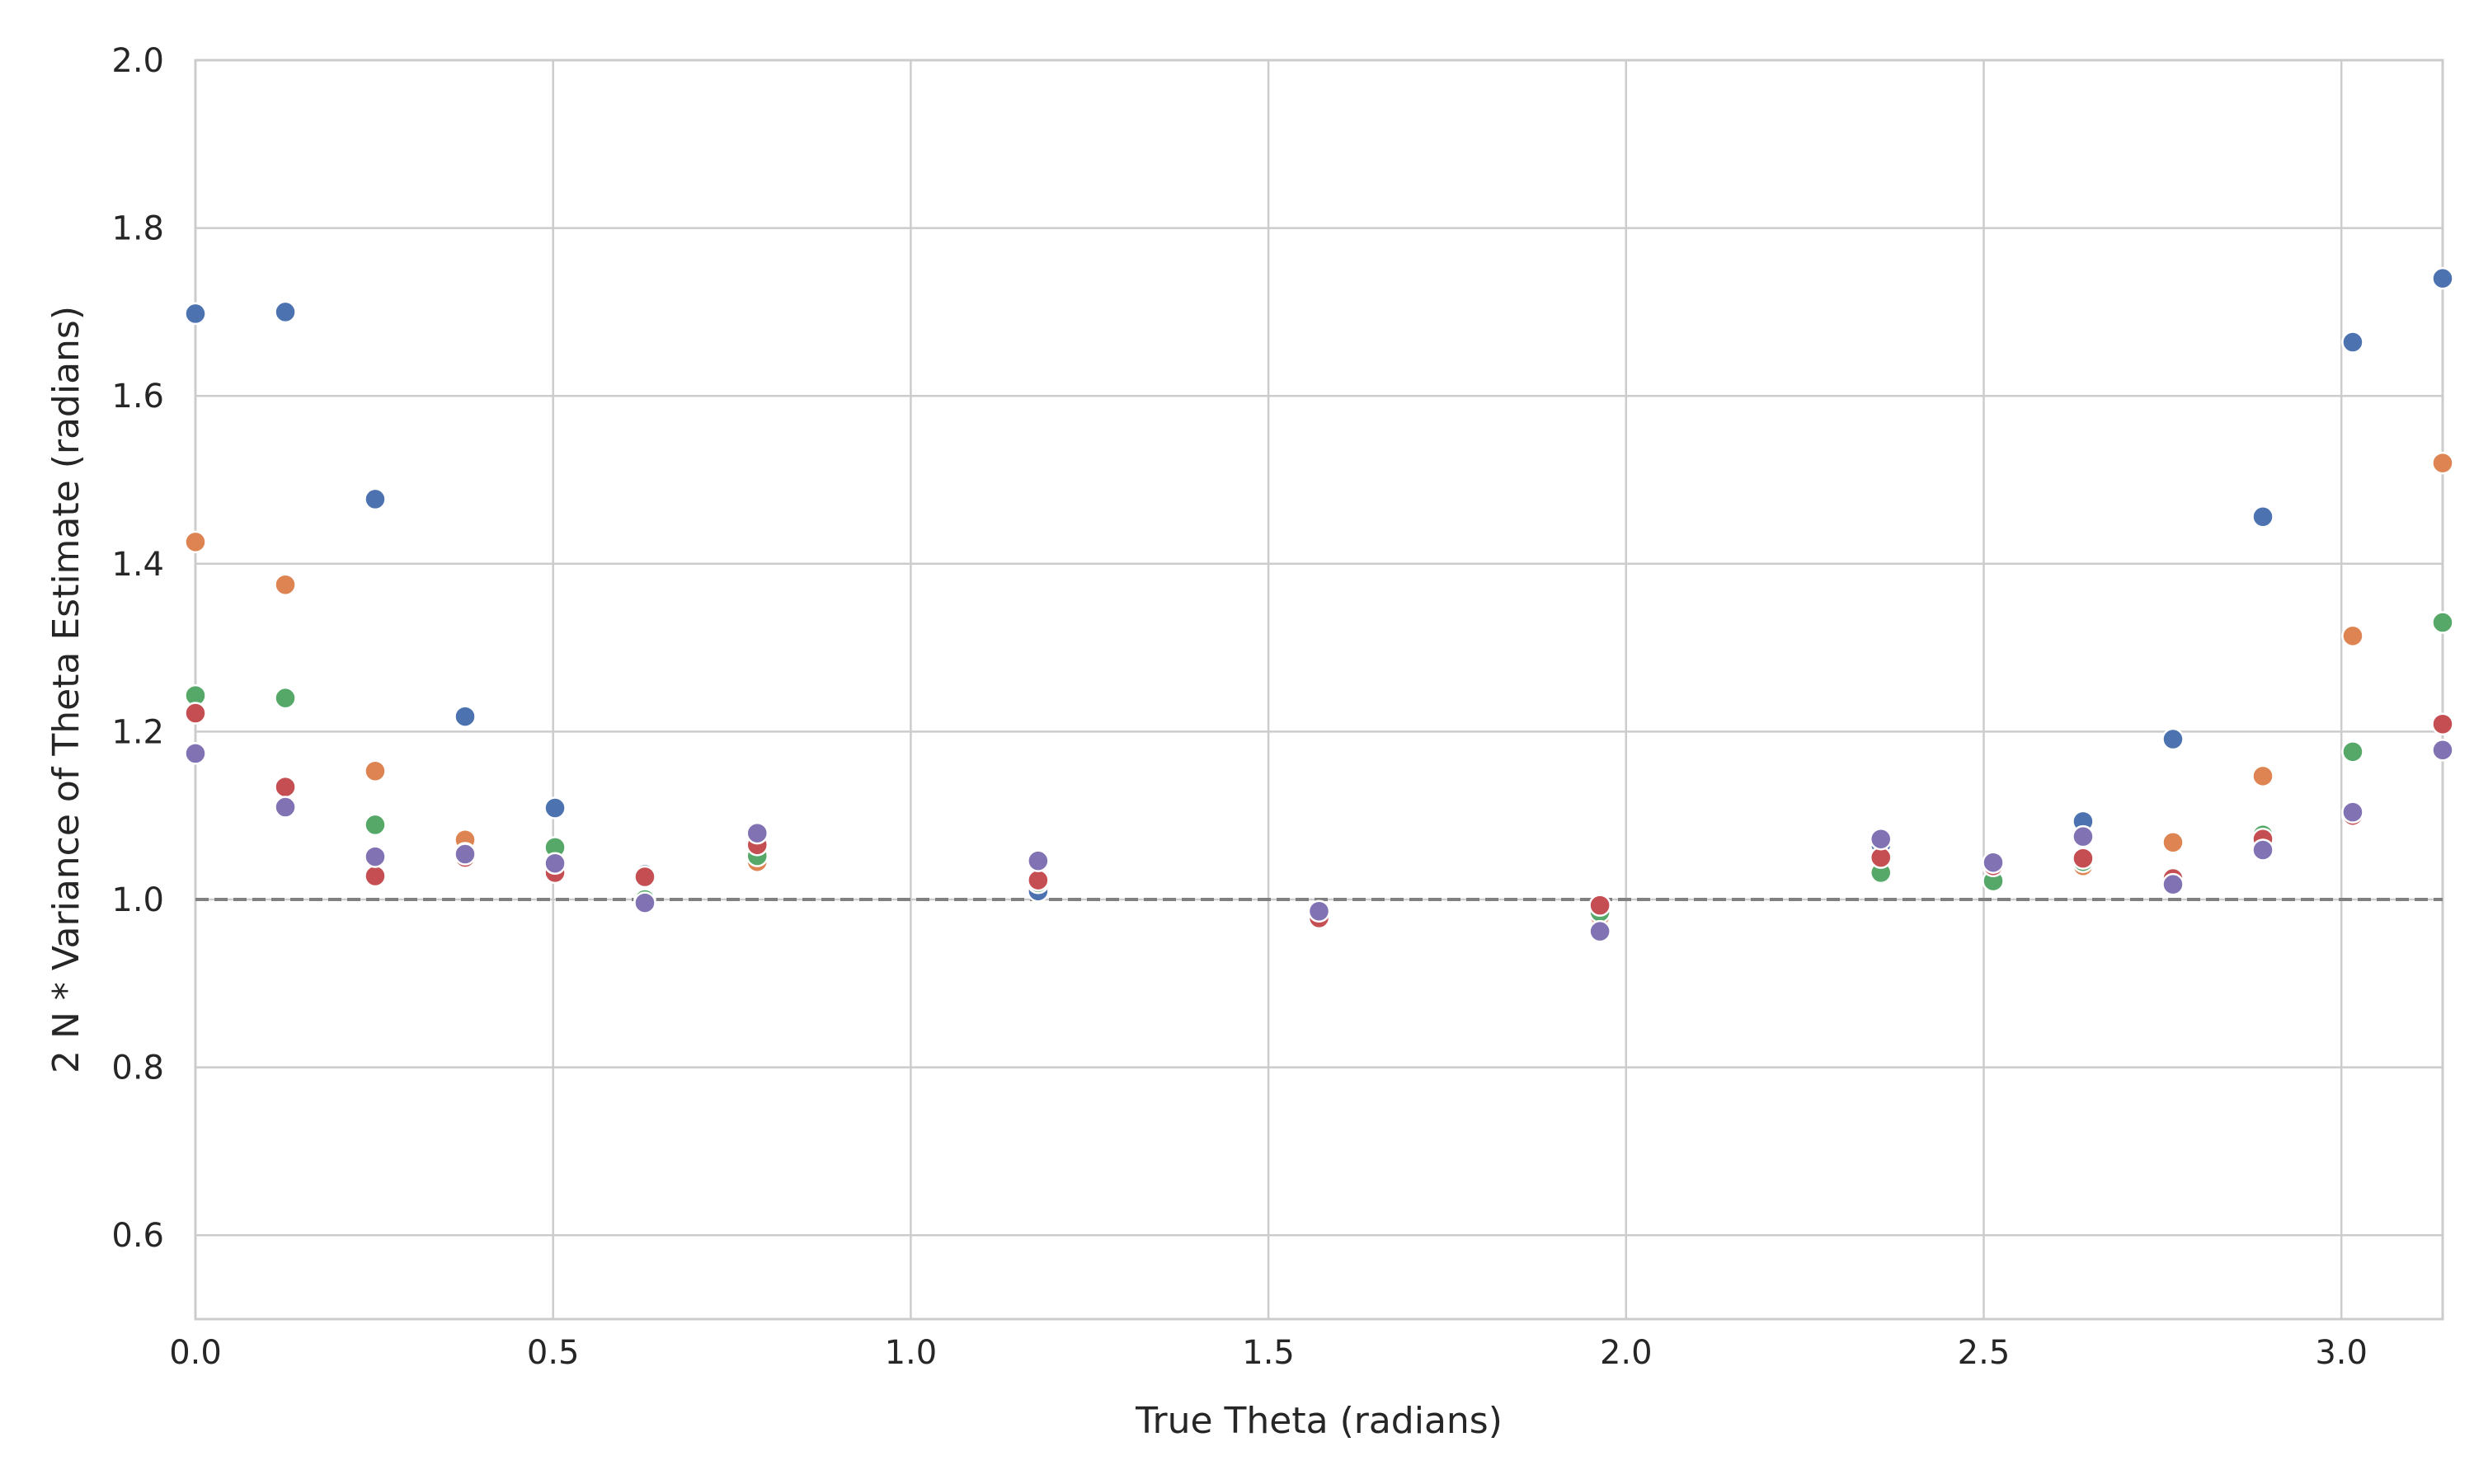 The image size is (2474, 1484). Describe the element at coordinates (137, 900) in the screenshot. I see `y-tick-label: 1.0` at that location.